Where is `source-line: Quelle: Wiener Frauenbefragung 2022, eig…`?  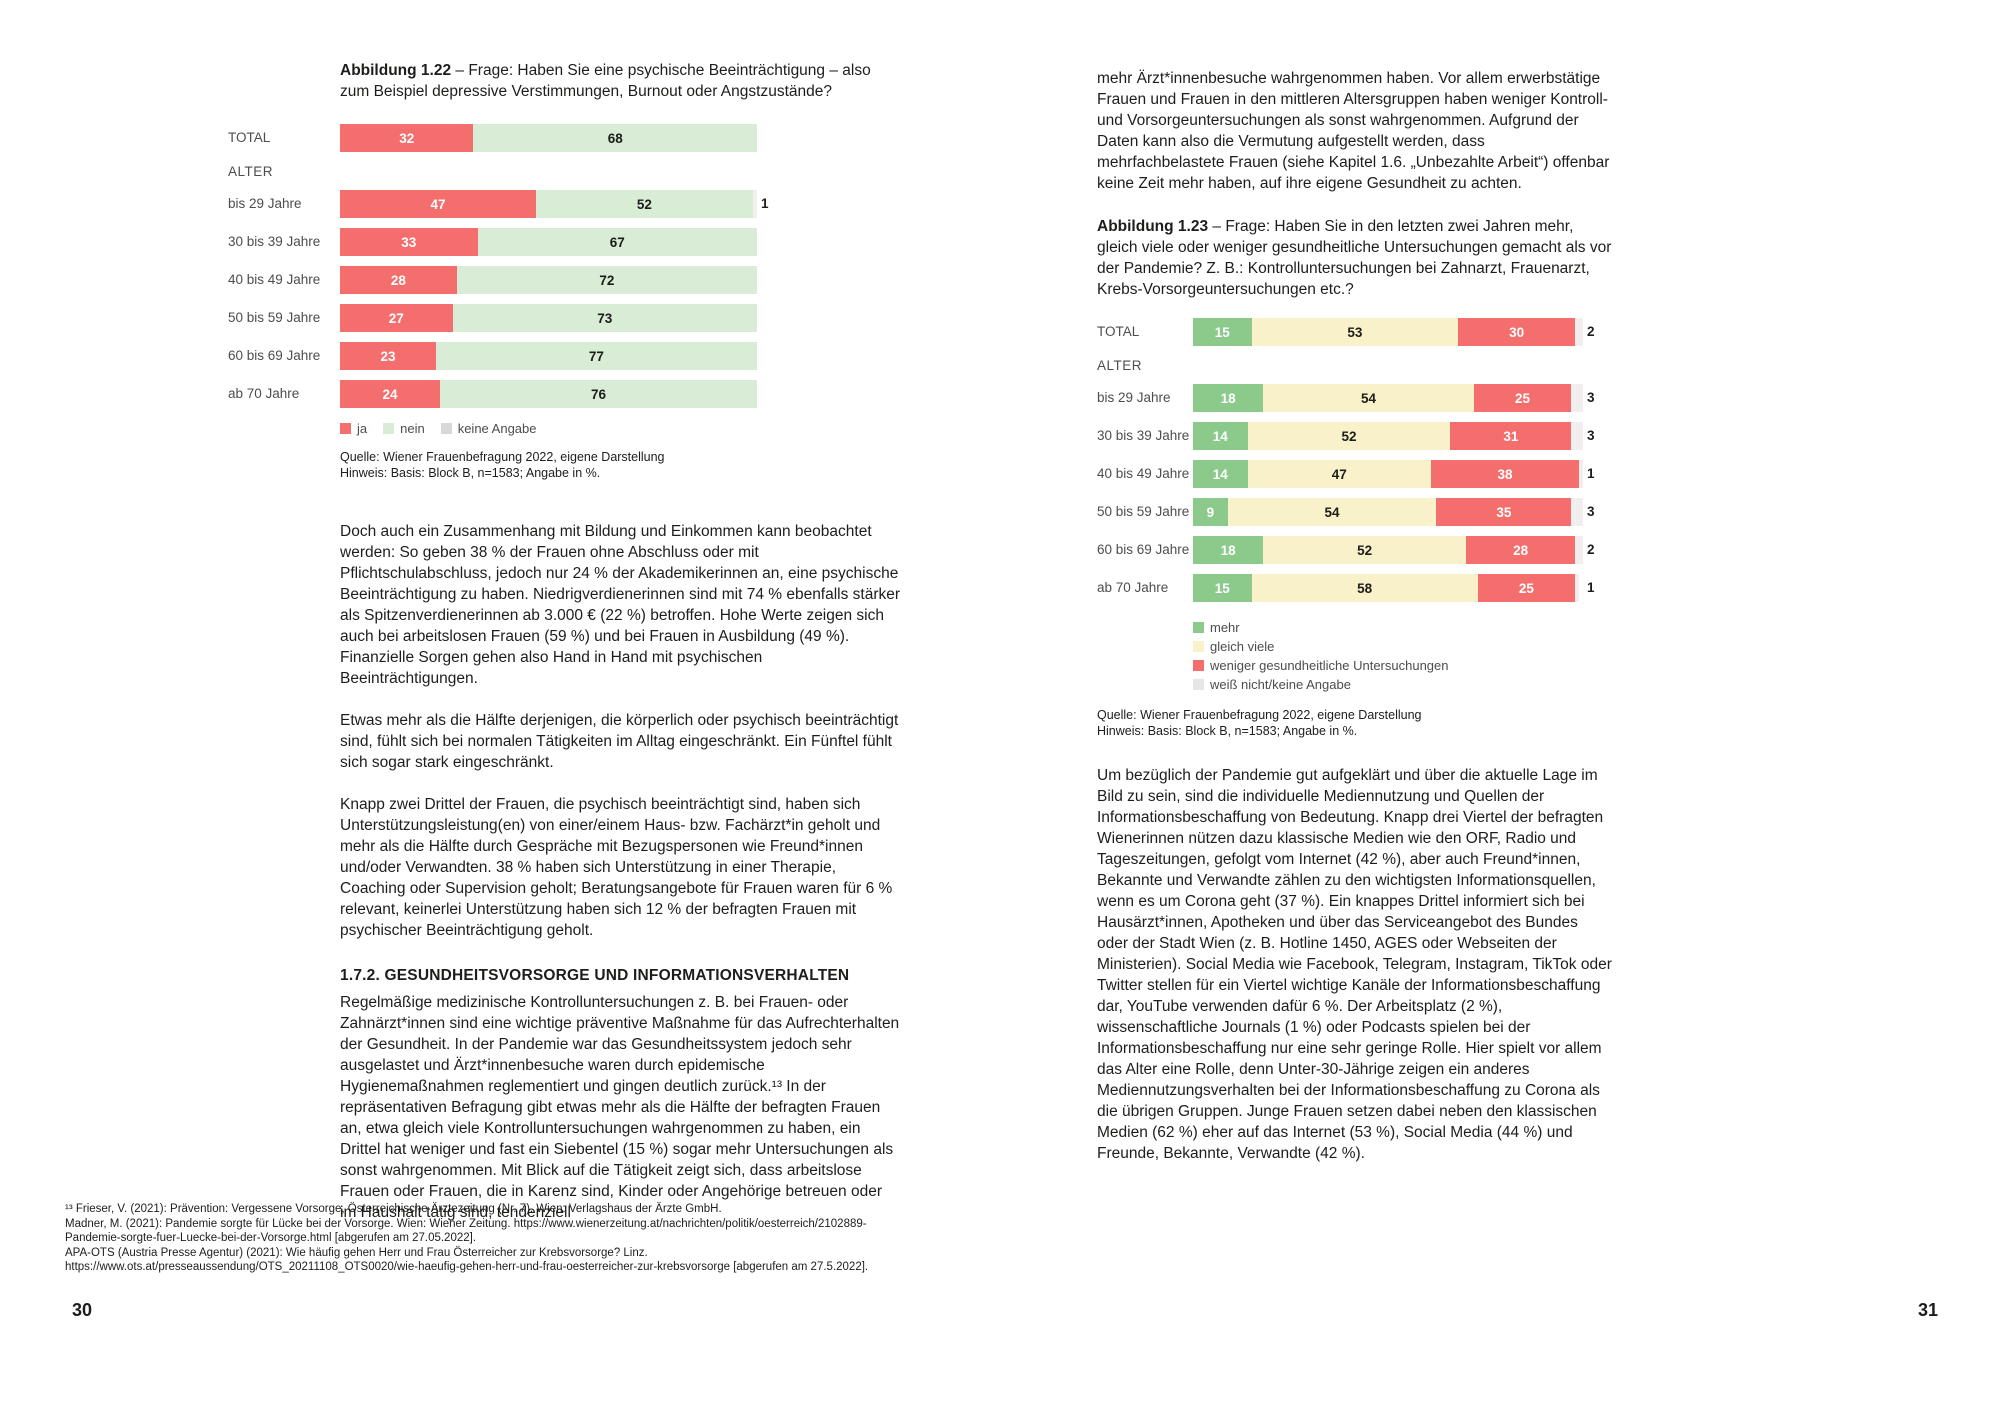
source-line: Quelle: Wiener Frauenbefragung 2022, eig… is located at coordinates (1259, 715).